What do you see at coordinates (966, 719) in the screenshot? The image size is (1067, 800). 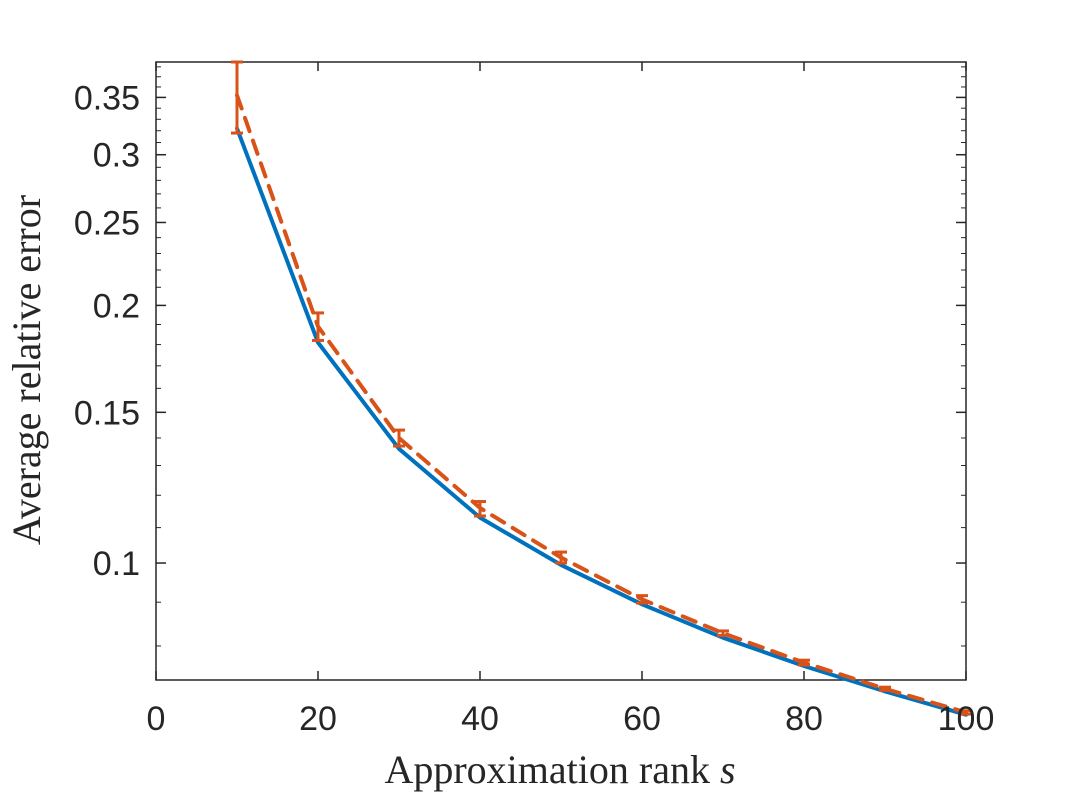 I see `x-tick-label: 100` at bounding box center [966, 719].